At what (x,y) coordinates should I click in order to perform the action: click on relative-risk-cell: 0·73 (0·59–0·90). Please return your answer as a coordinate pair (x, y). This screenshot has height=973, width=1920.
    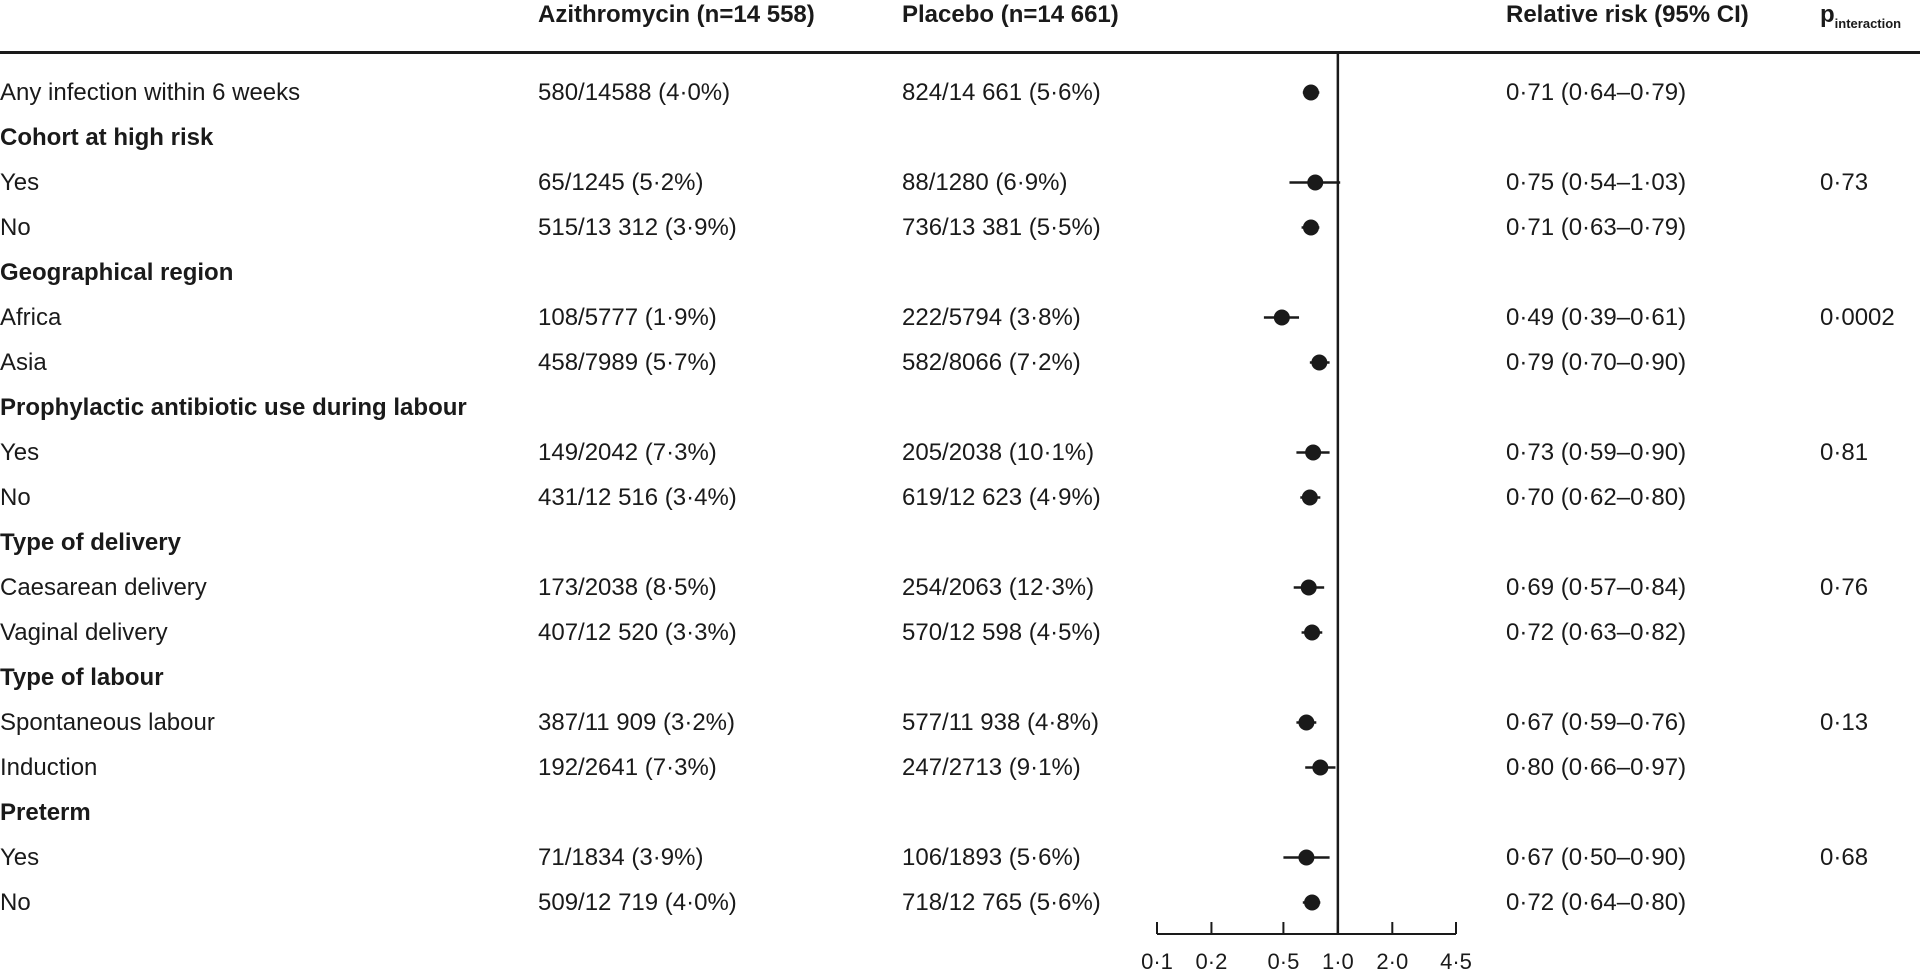
    Looking at the image, I should click on (1596, 452).